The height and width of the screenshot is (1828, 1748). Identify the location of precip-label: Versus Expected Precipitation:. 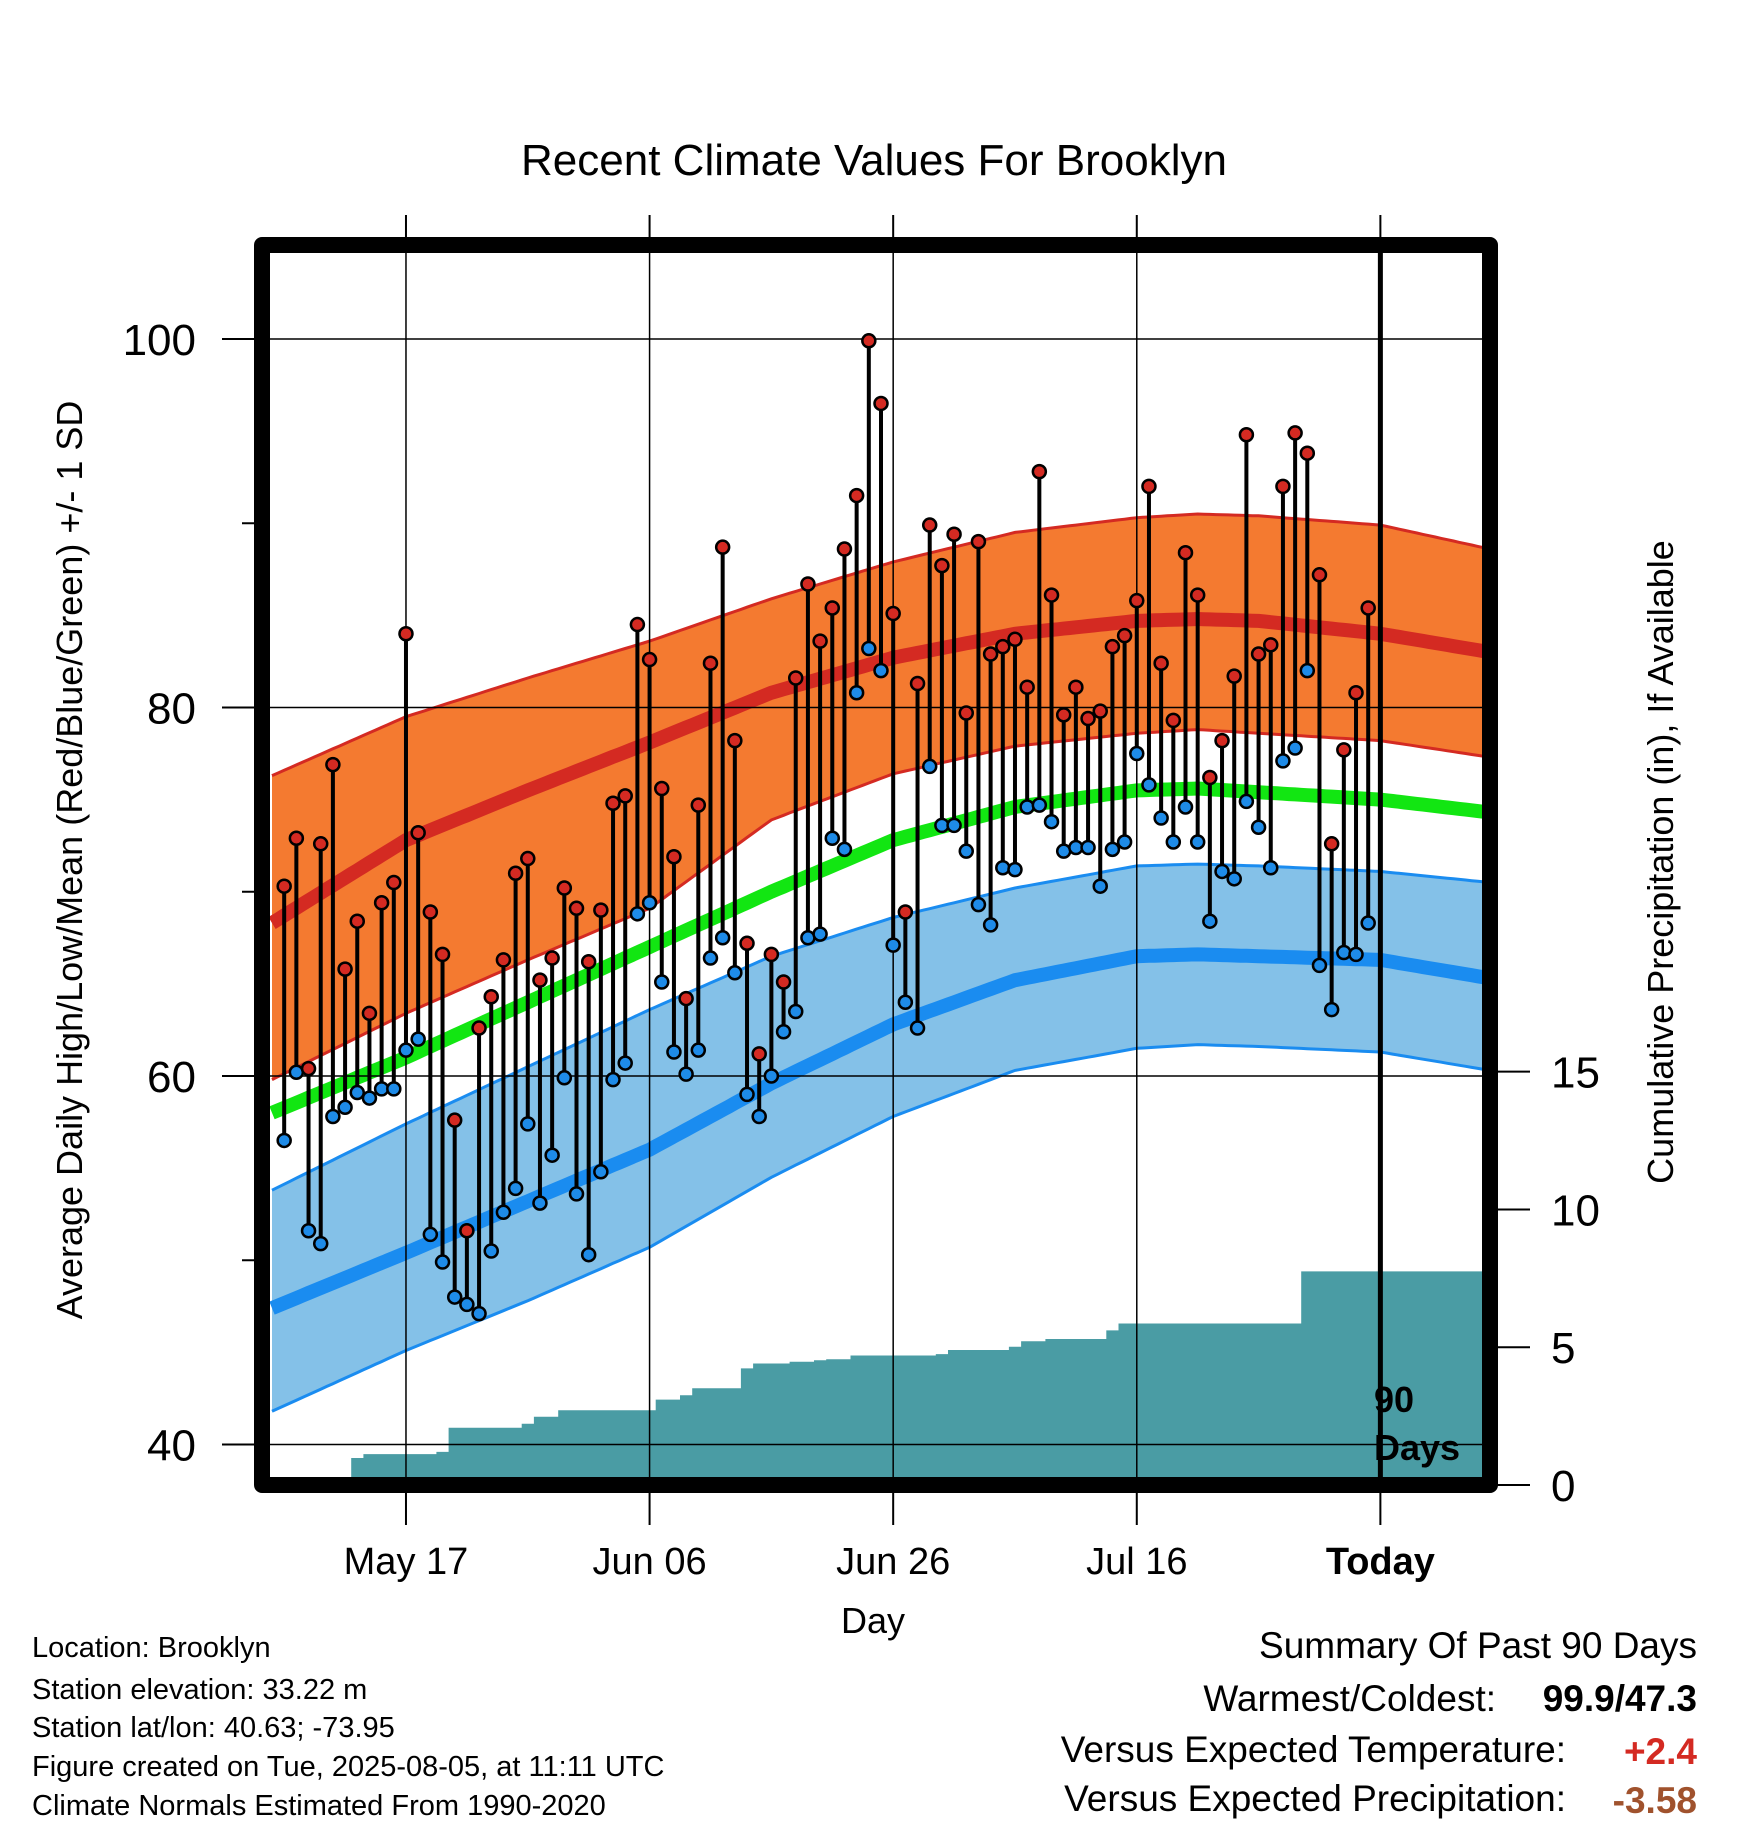
(1315, 1798).